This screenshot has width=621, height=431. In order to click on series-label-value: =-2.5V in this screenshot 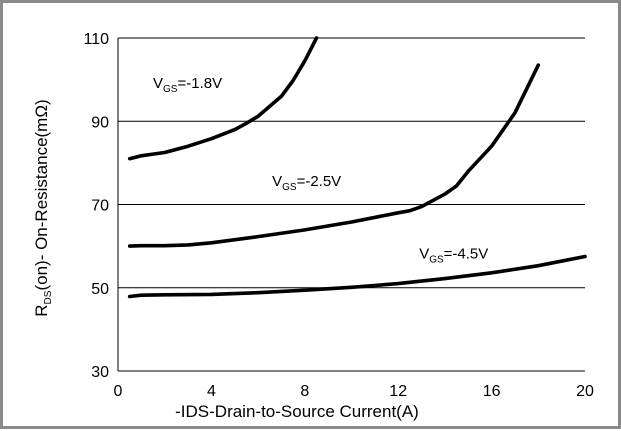, I will do `click(319, 181)`.